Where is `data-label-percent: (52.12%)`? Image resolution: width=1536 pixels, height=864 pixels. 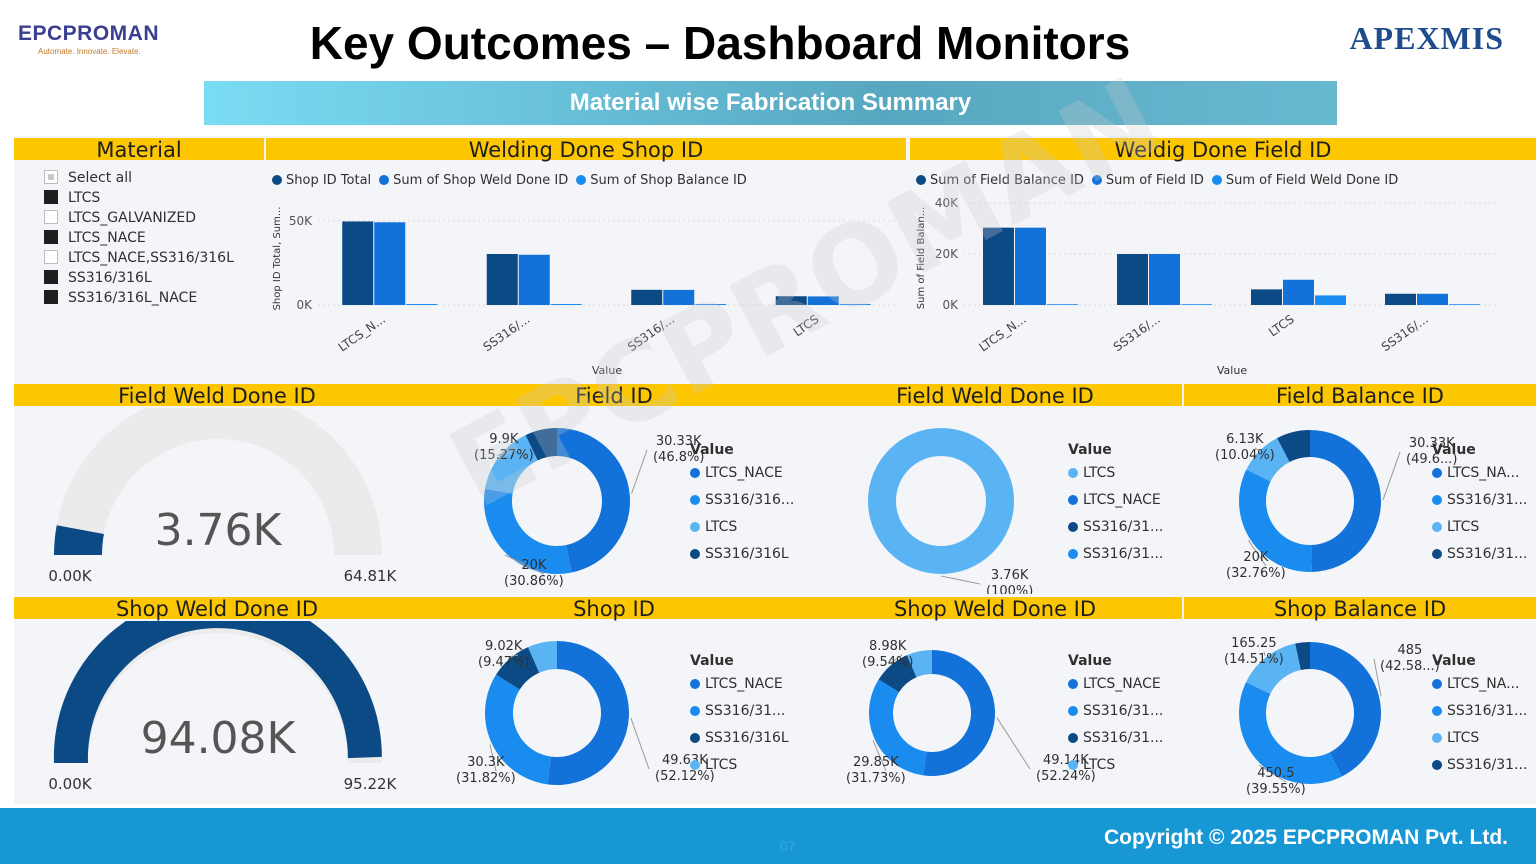
data-label-percent: (52.12%) is located at coordinates (685, 776).